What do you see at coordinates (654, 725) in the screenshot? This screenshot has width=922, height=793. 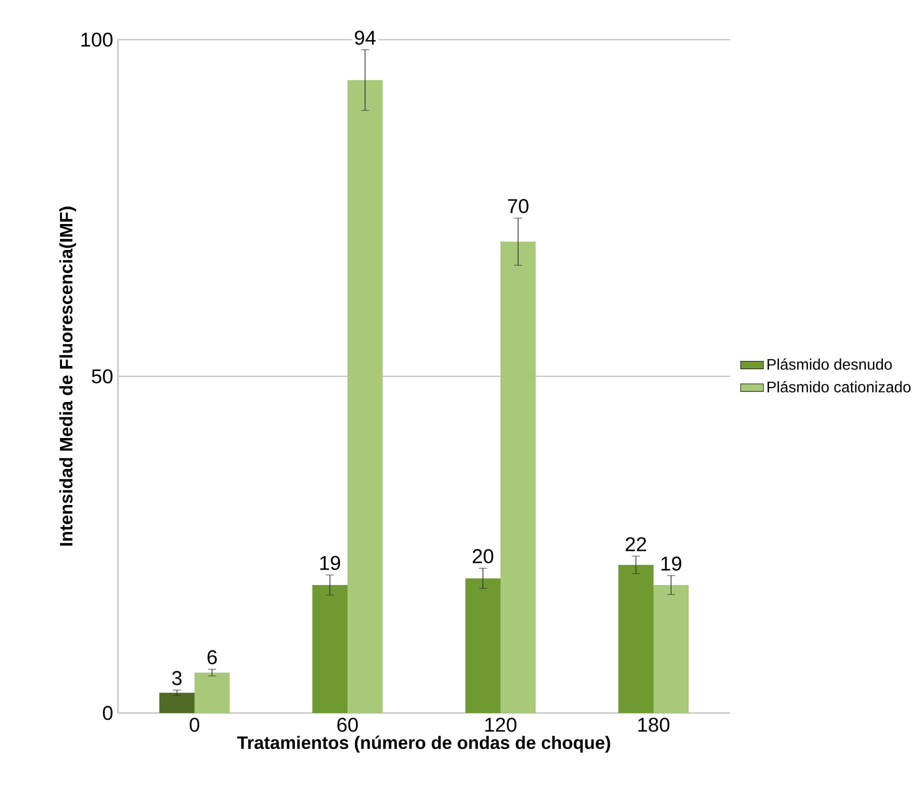 I see `x-tick-label: 180` at bounding box center [654, 725].